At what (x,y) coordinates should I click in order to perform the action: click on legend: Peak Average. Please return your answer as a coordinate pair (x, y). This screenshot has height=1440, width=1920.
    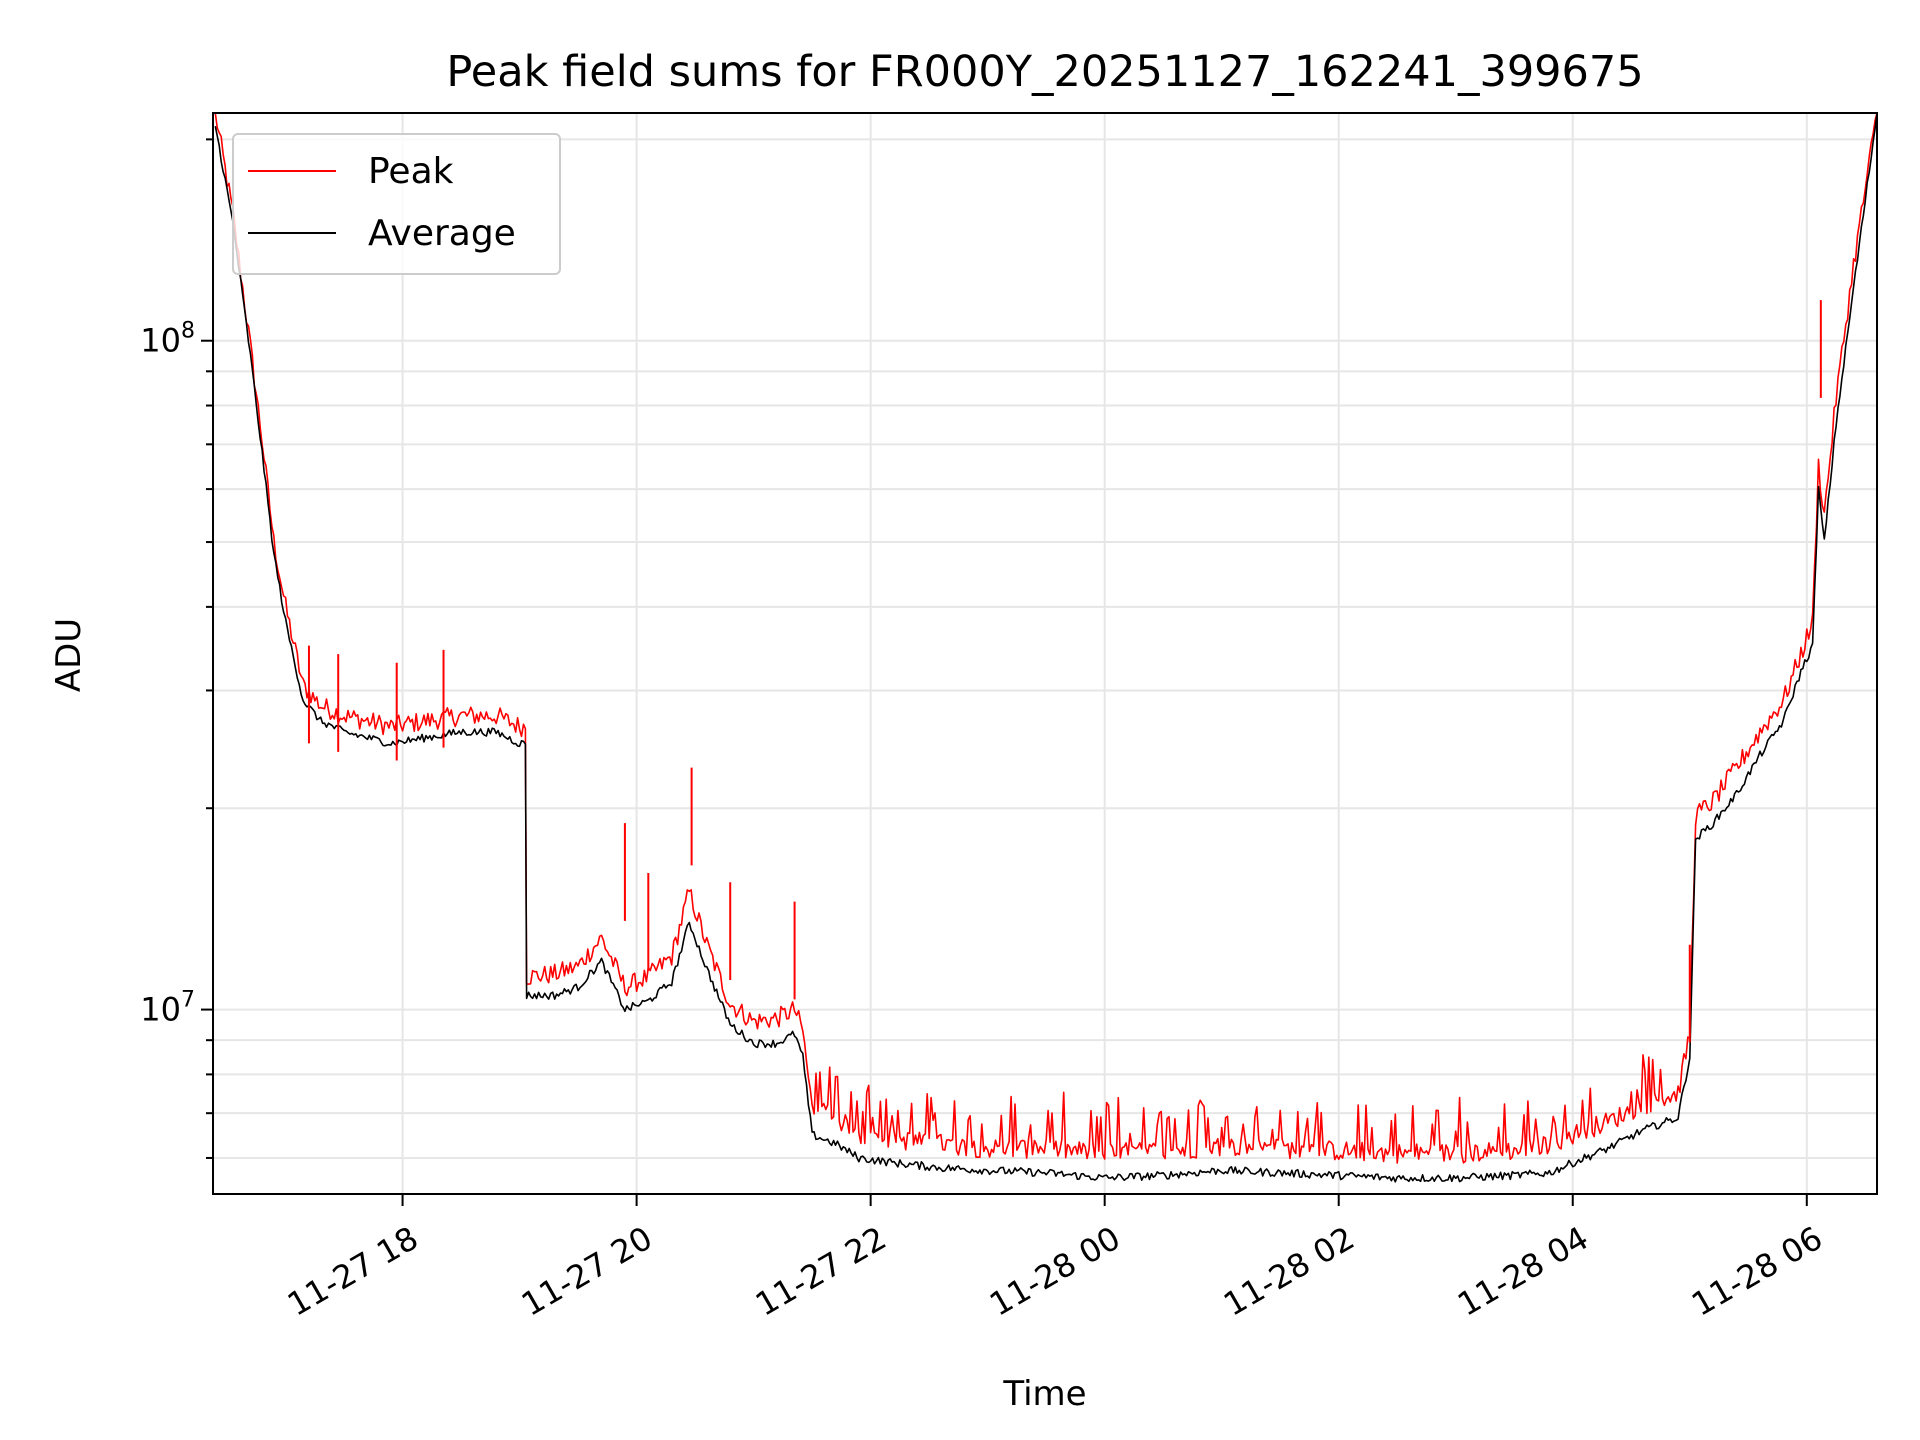
    Looking at the image, I should click on (396, 204).